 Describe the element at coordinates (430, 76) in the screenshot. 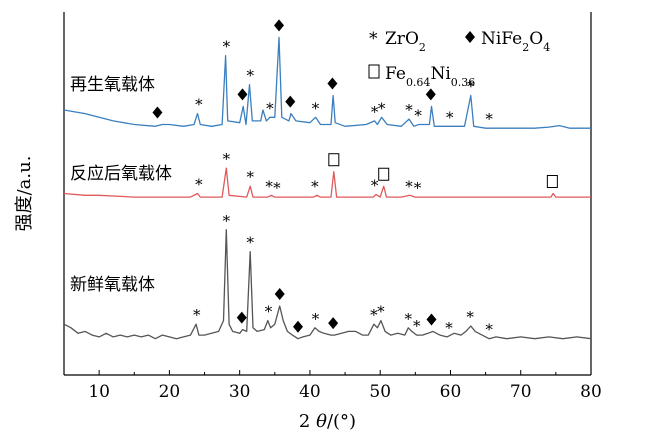

I see `legend-label: Fe0.64Ni0.36` at that location.